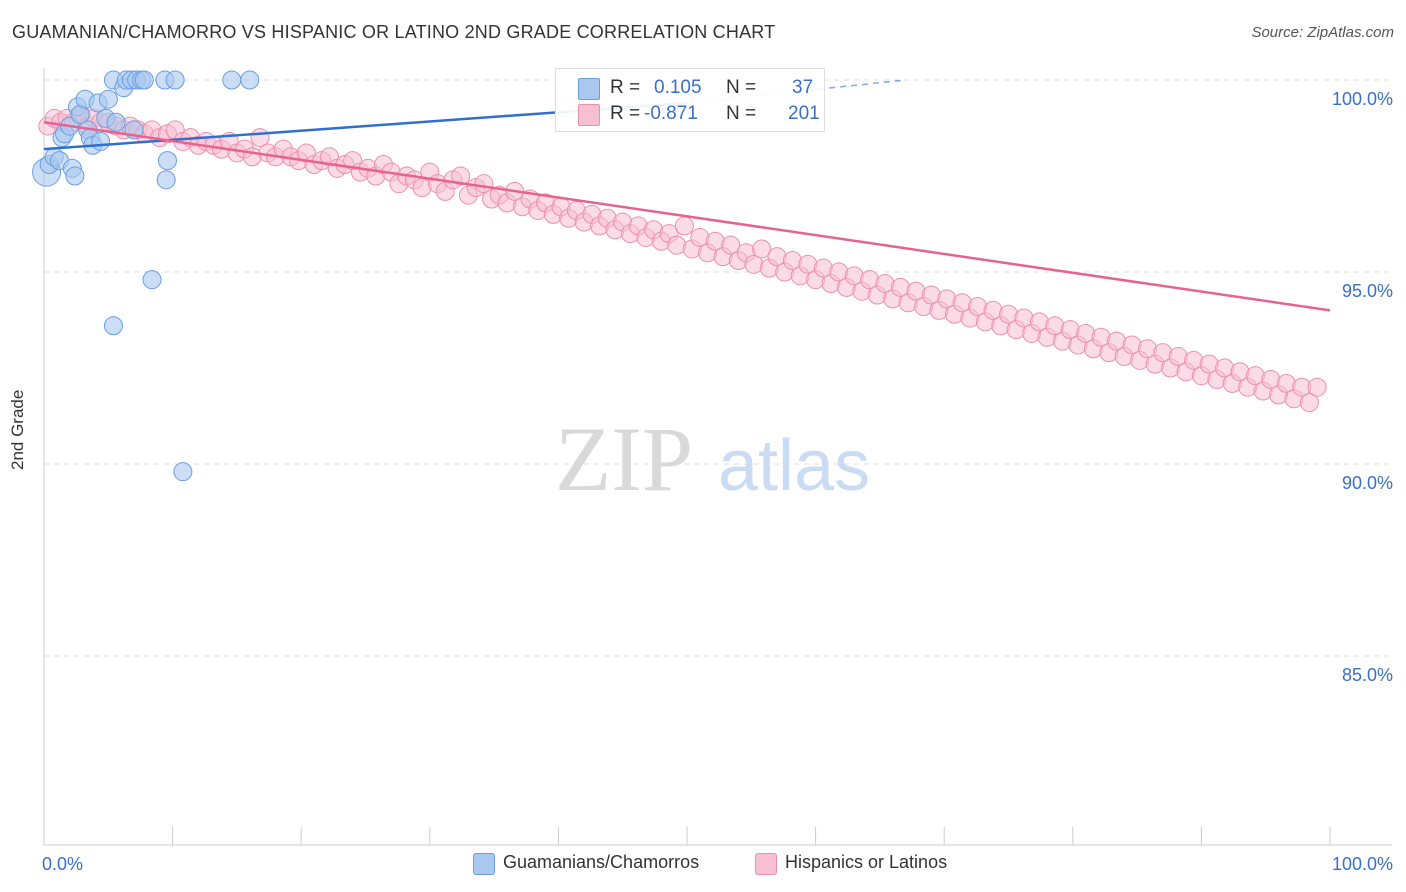  I want to click on bottom-legend-label: Hispanics or Latinos, so click(866, 862).